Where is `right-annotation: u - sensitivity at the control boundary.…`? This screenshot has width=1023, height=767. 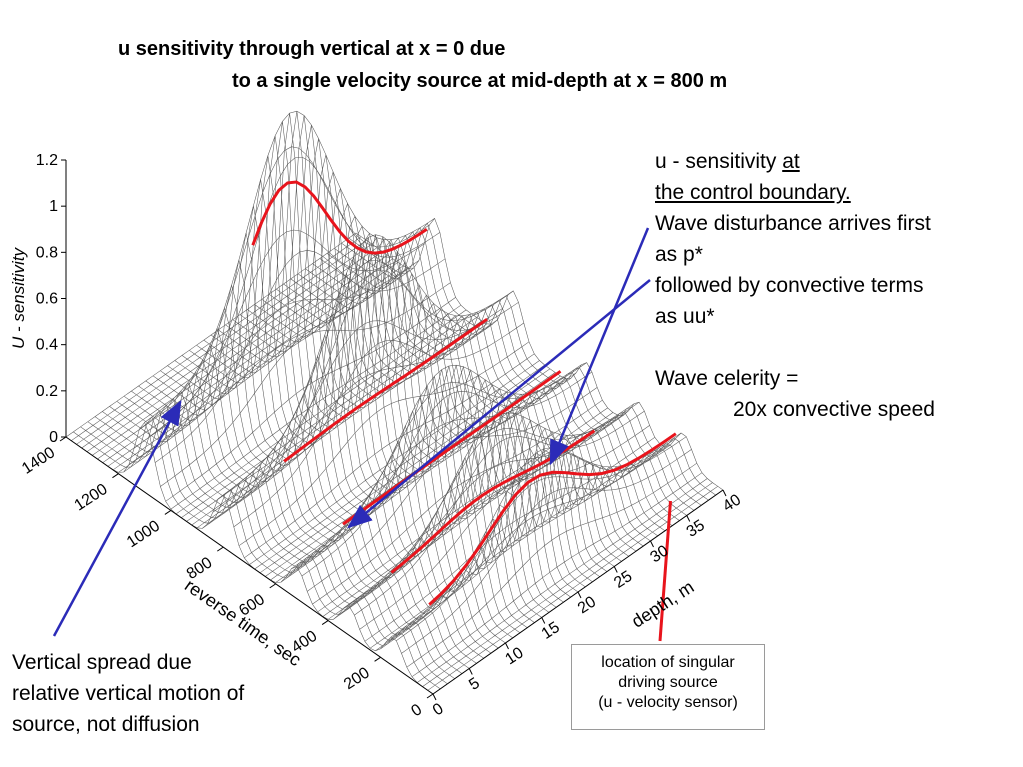 right-annotation: u - sensitivity at the control boundary.… is located at coordinates (795, 285).